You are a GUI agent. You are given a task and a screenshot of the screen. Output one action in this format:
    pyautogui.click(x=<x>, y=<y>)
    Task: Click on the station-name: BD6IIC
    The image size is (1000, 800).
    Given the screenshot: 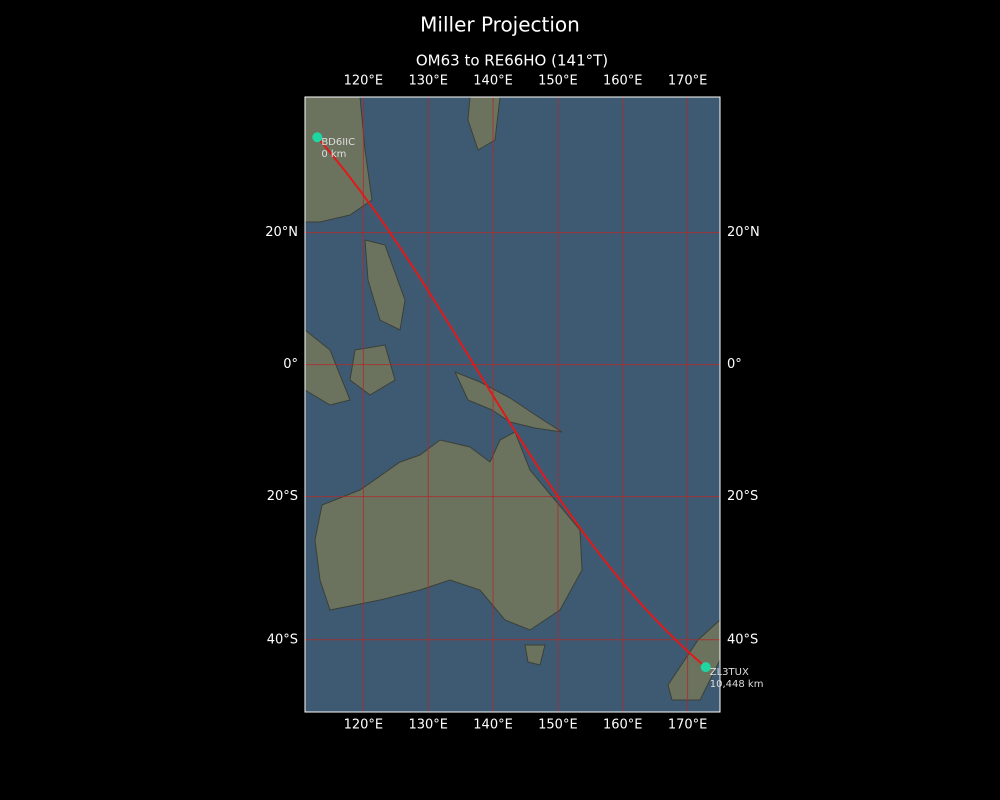 What is the action you would take?
    pyautogui.click(x=338, y=142)
    